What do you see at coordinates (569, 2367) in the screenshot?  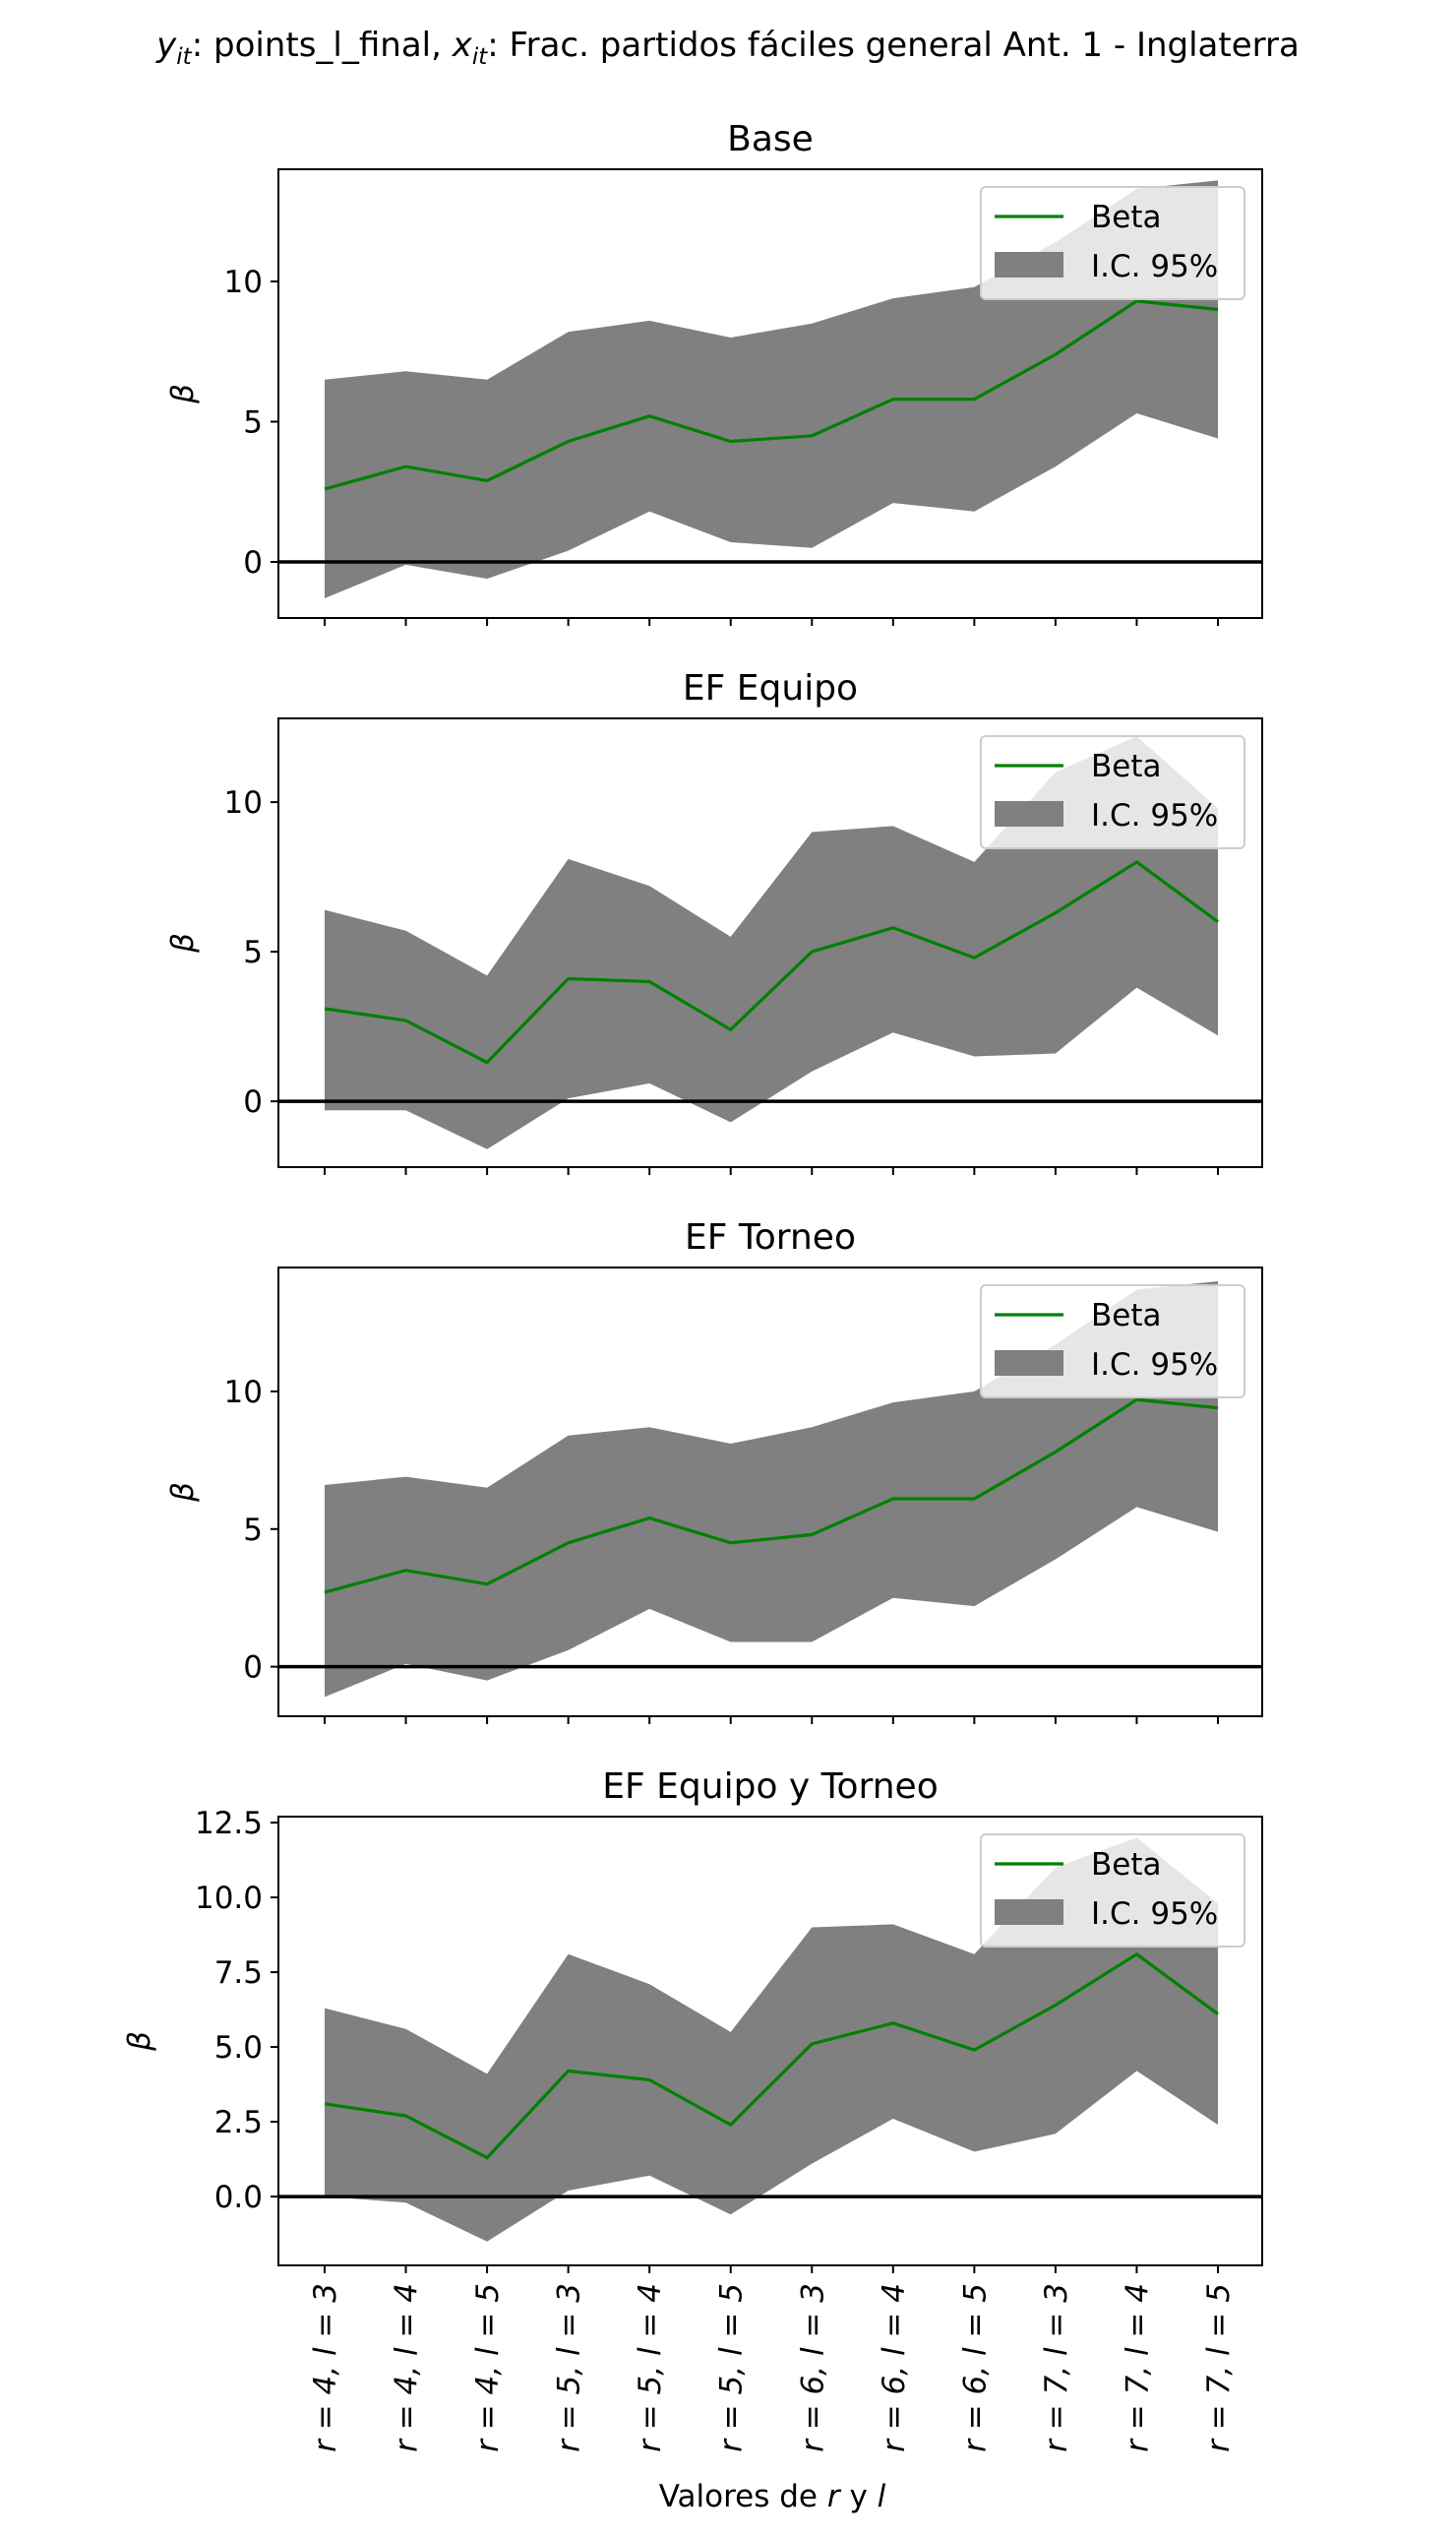 I see `x-tick-label: r = 5, l = 3` at bounding box center [569, 2367].